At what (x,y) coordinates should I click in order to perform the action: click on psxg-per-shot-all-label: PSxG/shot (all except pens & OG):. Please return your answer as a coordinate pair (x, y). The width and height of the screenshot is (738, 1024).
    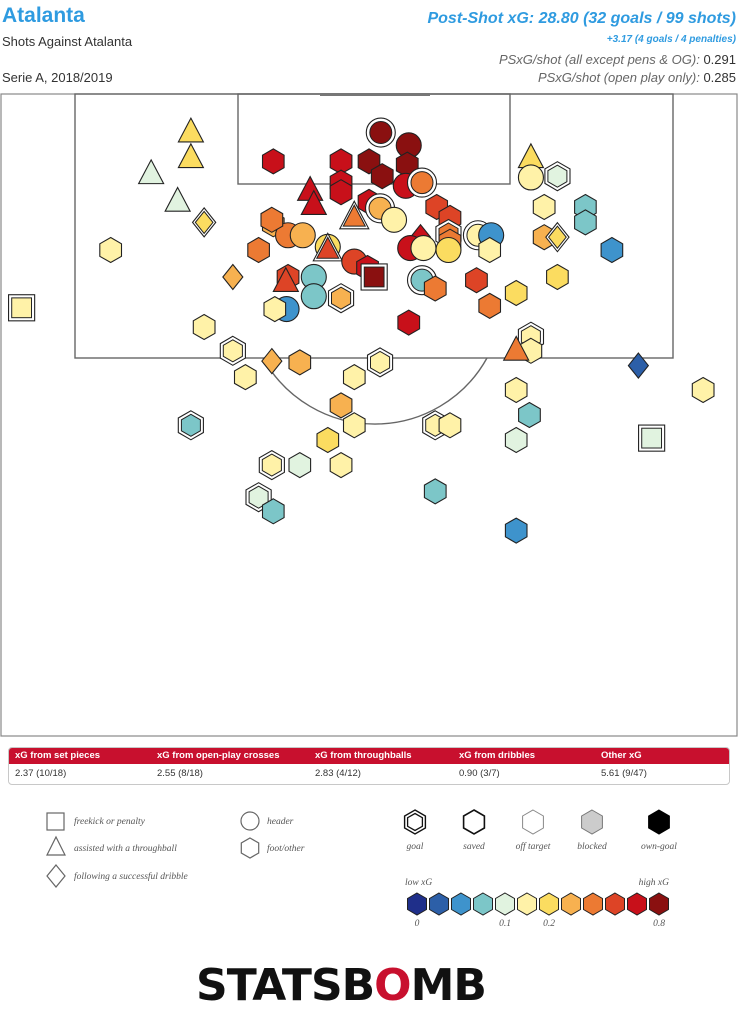
    Looking at the image, I should click on (599, 59).